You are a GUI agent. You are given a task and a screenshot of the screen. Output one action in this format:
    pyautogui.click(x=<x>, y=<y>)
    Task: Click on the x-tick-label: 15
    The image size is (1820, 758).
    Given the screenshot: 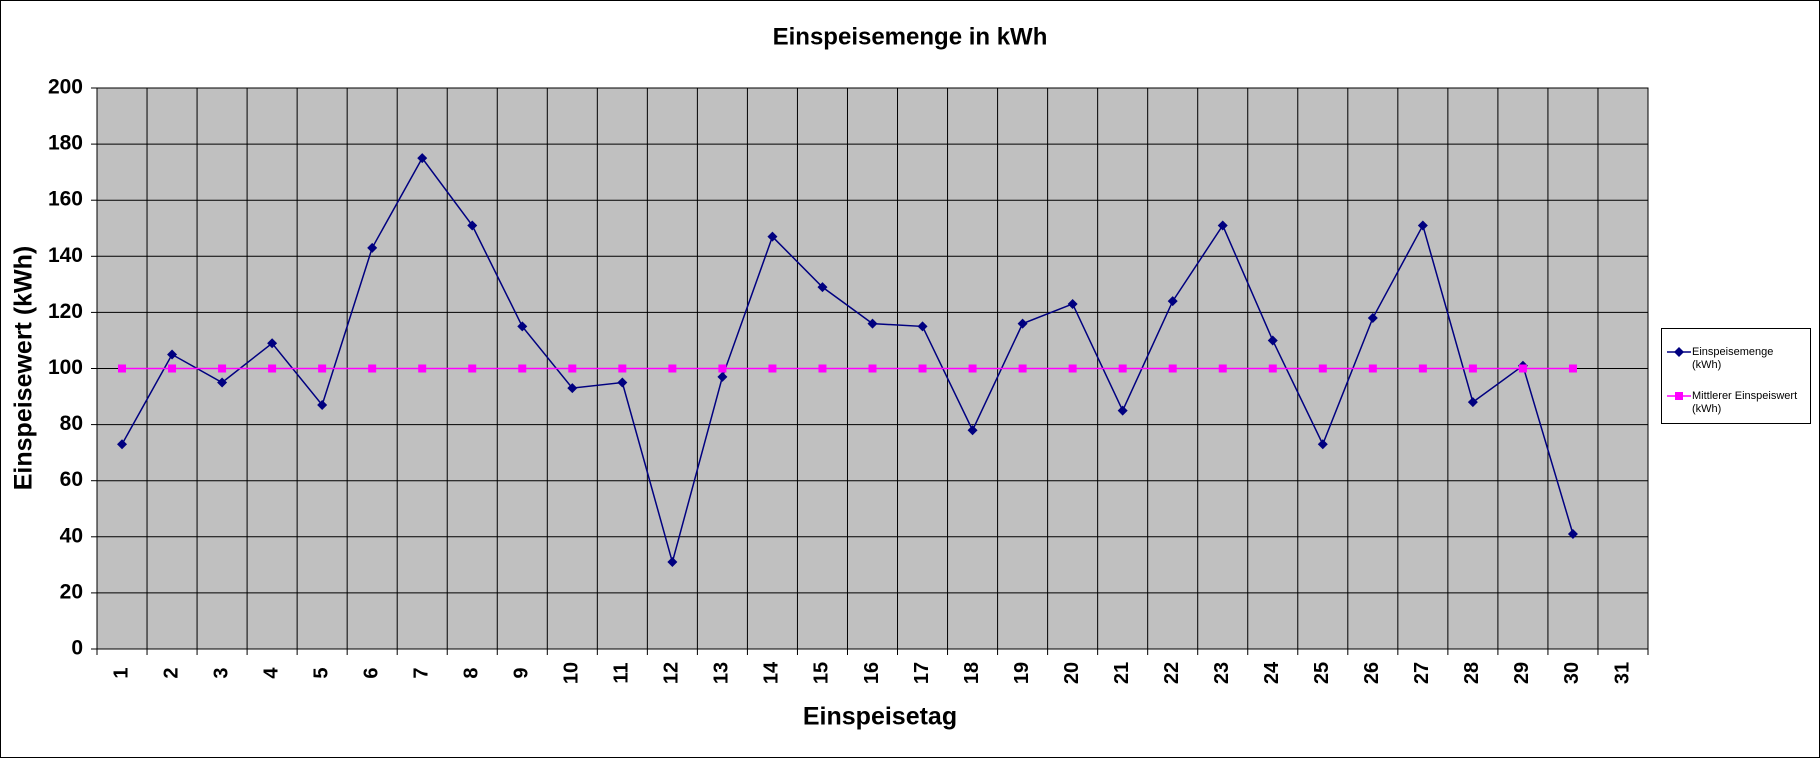 What is the action you would take?
    pyautogui.click(x=822, y=673)
    